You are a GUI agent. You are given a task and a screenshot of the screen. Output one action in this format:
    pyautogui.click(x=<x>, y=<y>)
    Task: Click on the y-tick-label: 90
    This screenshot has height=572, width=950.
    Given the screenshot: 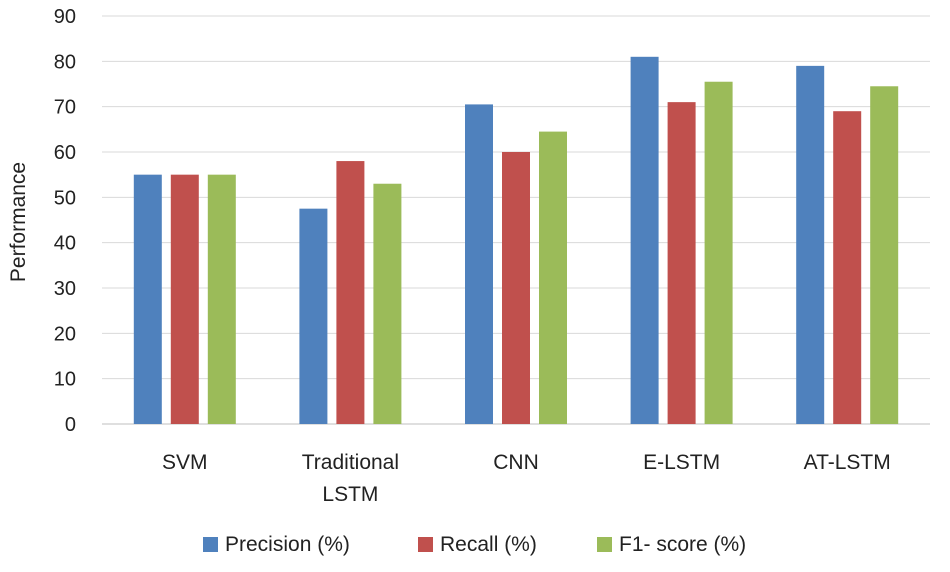 What is the action you would take?
    pyautogui.click(x=65, y=17)
    